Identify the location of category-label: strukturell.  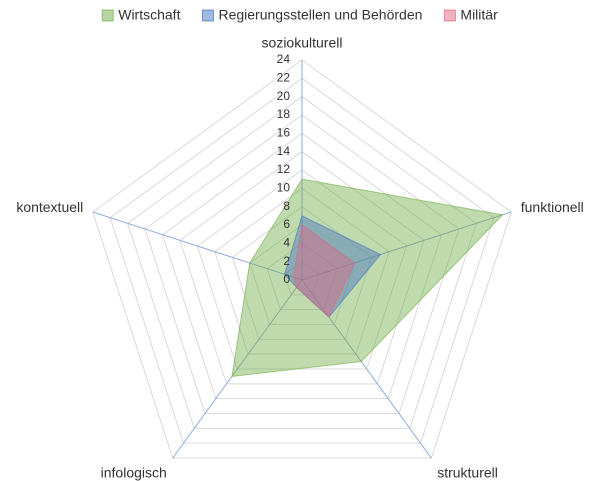
(467, 472).